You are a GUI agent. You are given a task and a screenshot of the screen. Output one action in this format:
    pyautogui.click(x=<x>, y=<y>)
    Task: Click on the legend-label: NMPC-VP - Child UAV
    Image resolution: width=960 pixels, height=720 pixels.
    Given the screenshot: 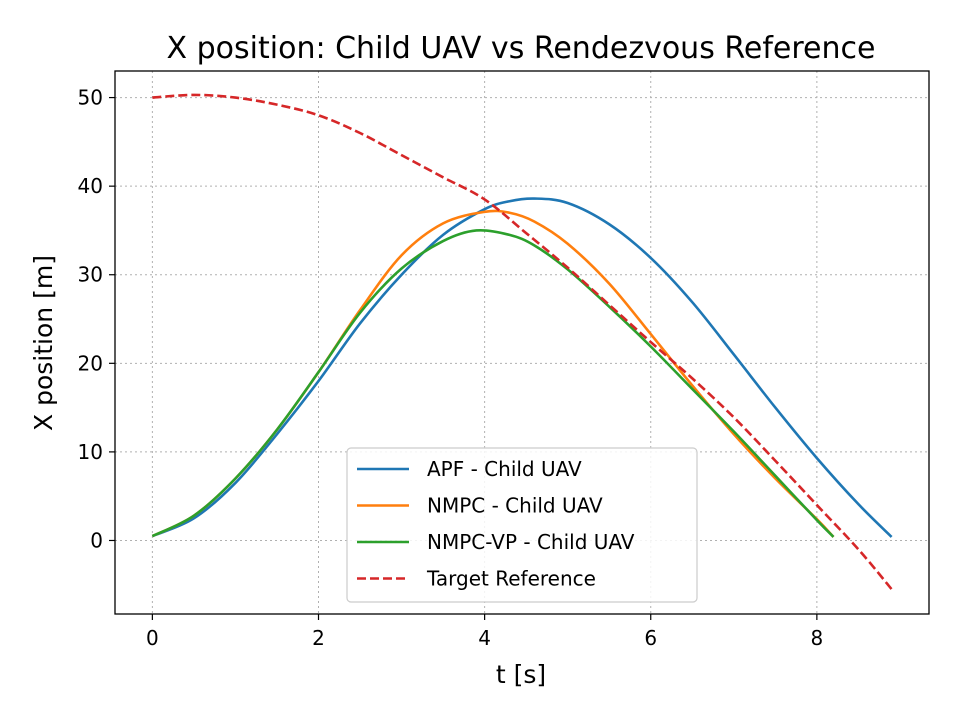 What is the action you would take?
    pyautogui.click(x=531, y=542)
    